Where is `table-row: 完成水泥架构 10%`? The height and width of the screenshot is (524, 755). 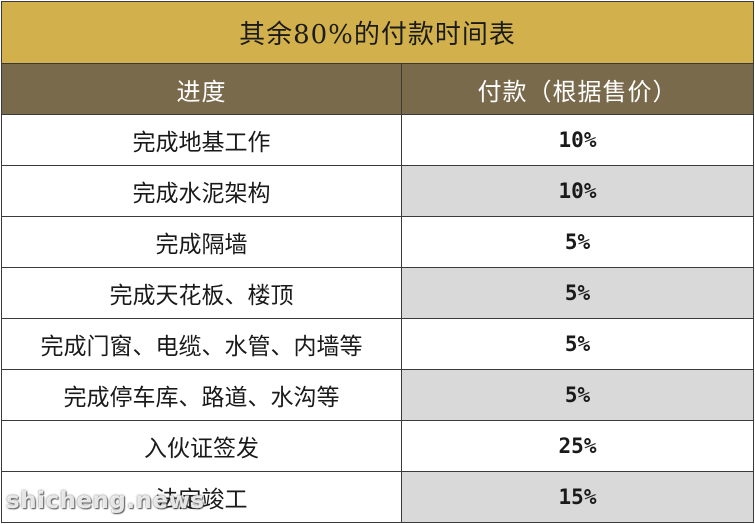
table-row: 完成水泥架构 10% is located at coordinates (377, 191).